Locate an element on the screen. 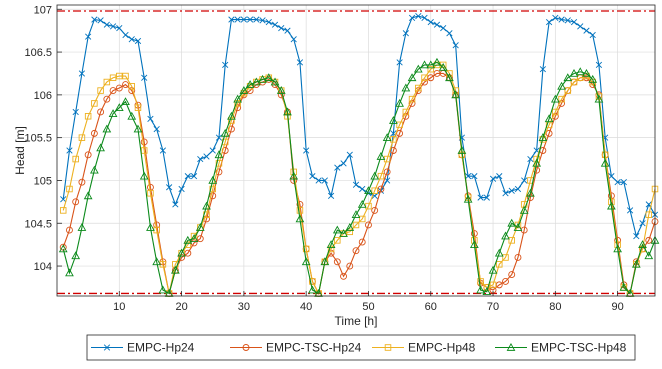 This screenshot has height=369, width=662. x-tick-label: 10 is located at coordinates (119, 307).